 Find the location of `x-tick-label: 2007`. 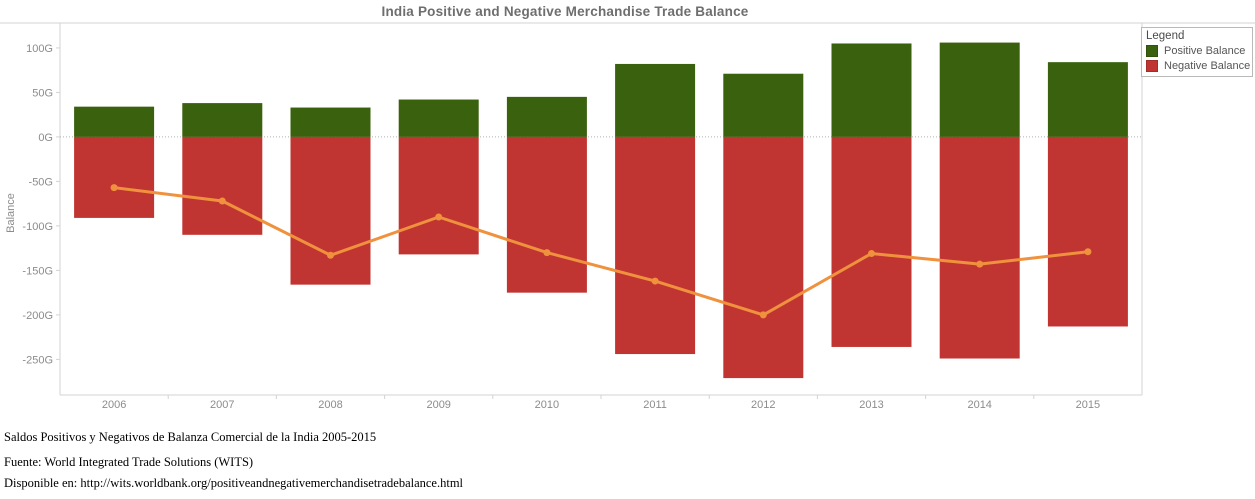

x-tick-label: 2007 is located at coordinates (222, 405).